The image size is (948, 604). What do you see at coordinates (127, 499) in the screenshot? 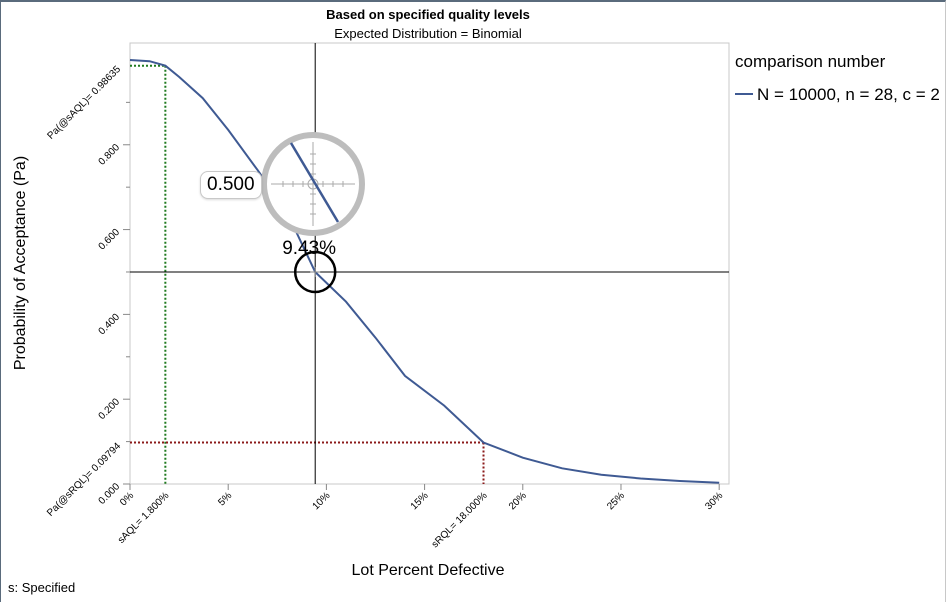
I see `x-tick-label: 0%` at bounding box center [127, 499].